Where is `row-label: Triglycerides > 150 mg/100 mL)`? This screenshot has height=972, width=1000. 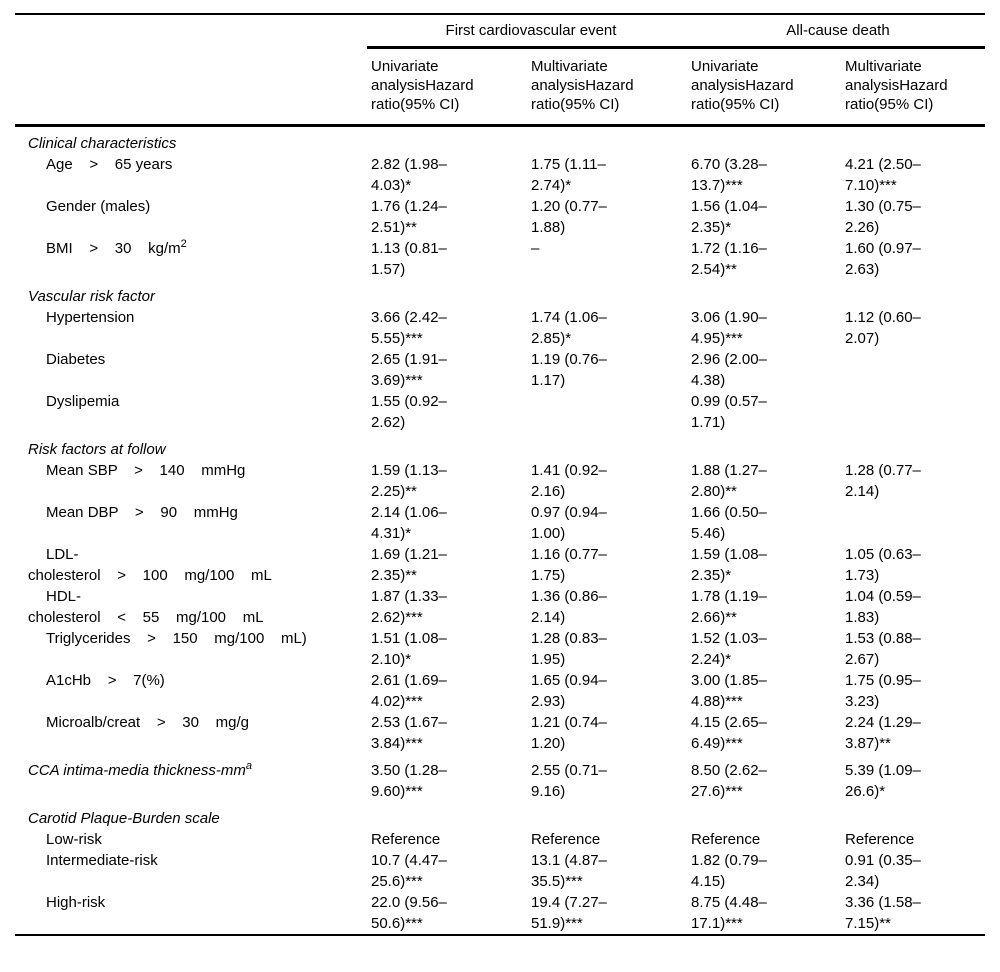 row-label: Triglycerides > 150 mg/100 mL) is located at coordinates (176, 638).